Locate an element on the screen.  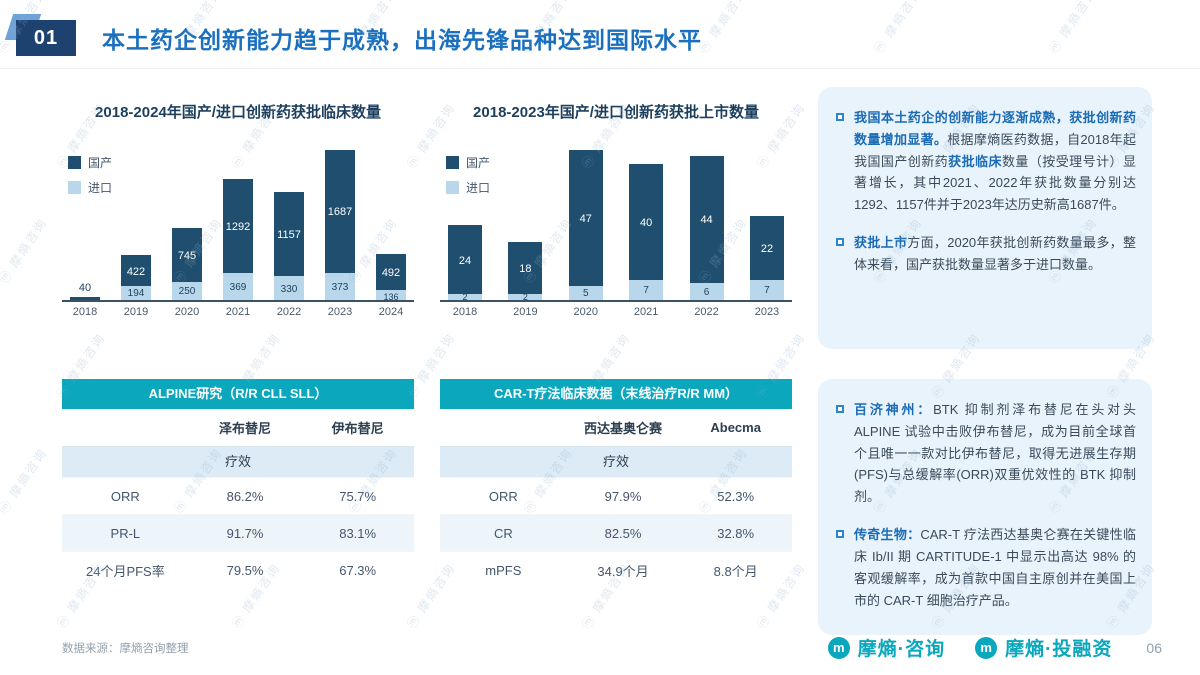
table-row: ORR 97.9% 52.3% is located at coordinates (616, 495).